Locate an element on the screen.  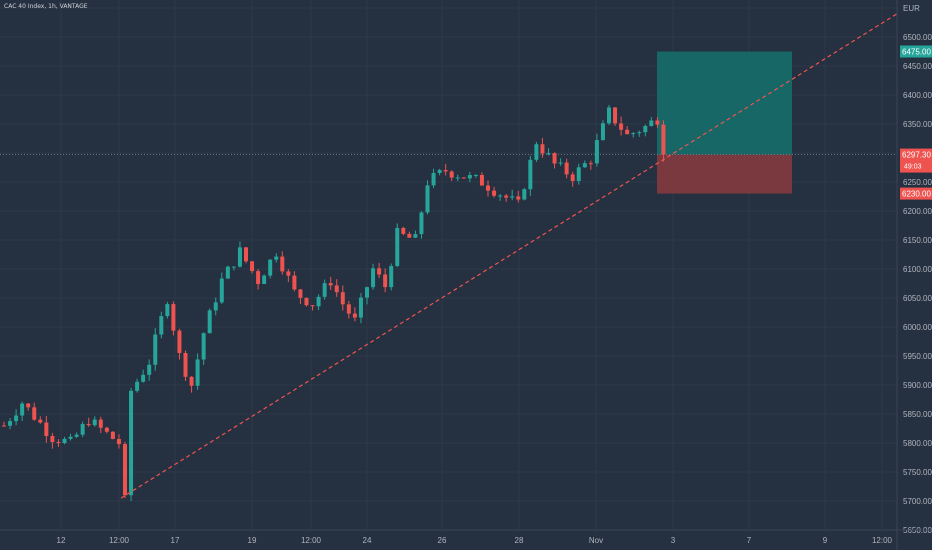
time-axis: 12 12:00 17 19 12:00 24 26 28 Nov 3 7 9 12:00 is located at coordinates (466, 537).